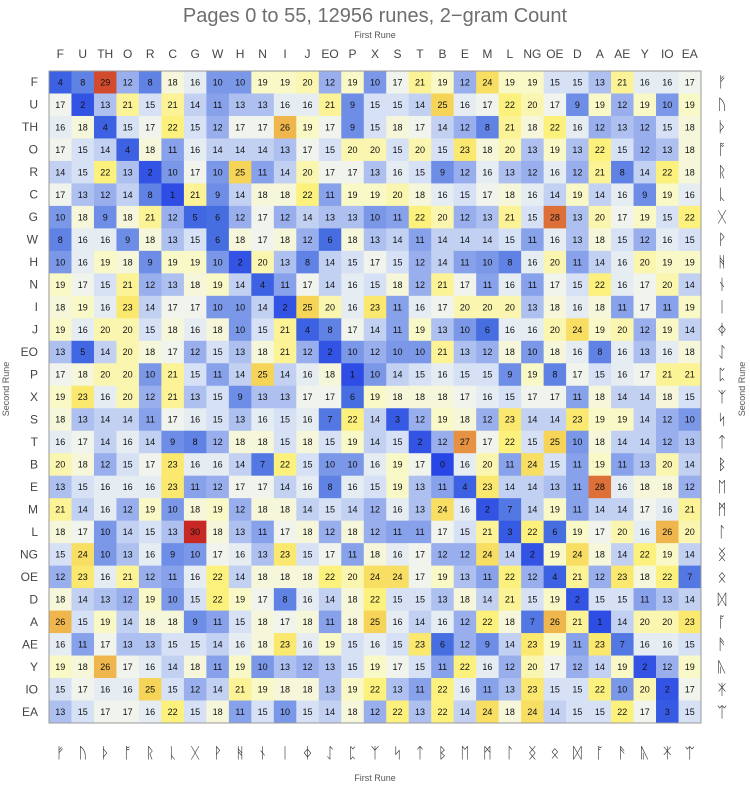 The height and width of the screenshot is (786, 750). I want to click on y-tick-label: F, so click(34, 82).